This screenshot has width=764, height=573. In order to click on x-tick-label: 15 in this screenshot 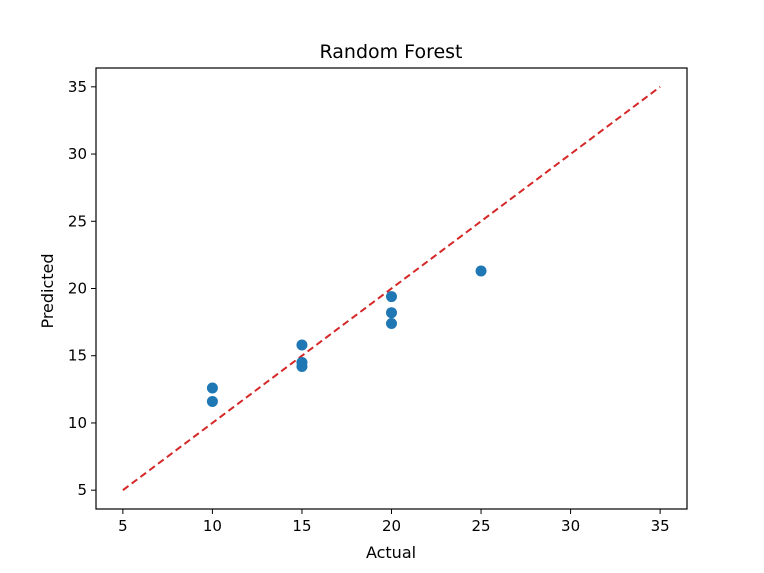, I will do `click(301, 526)`.